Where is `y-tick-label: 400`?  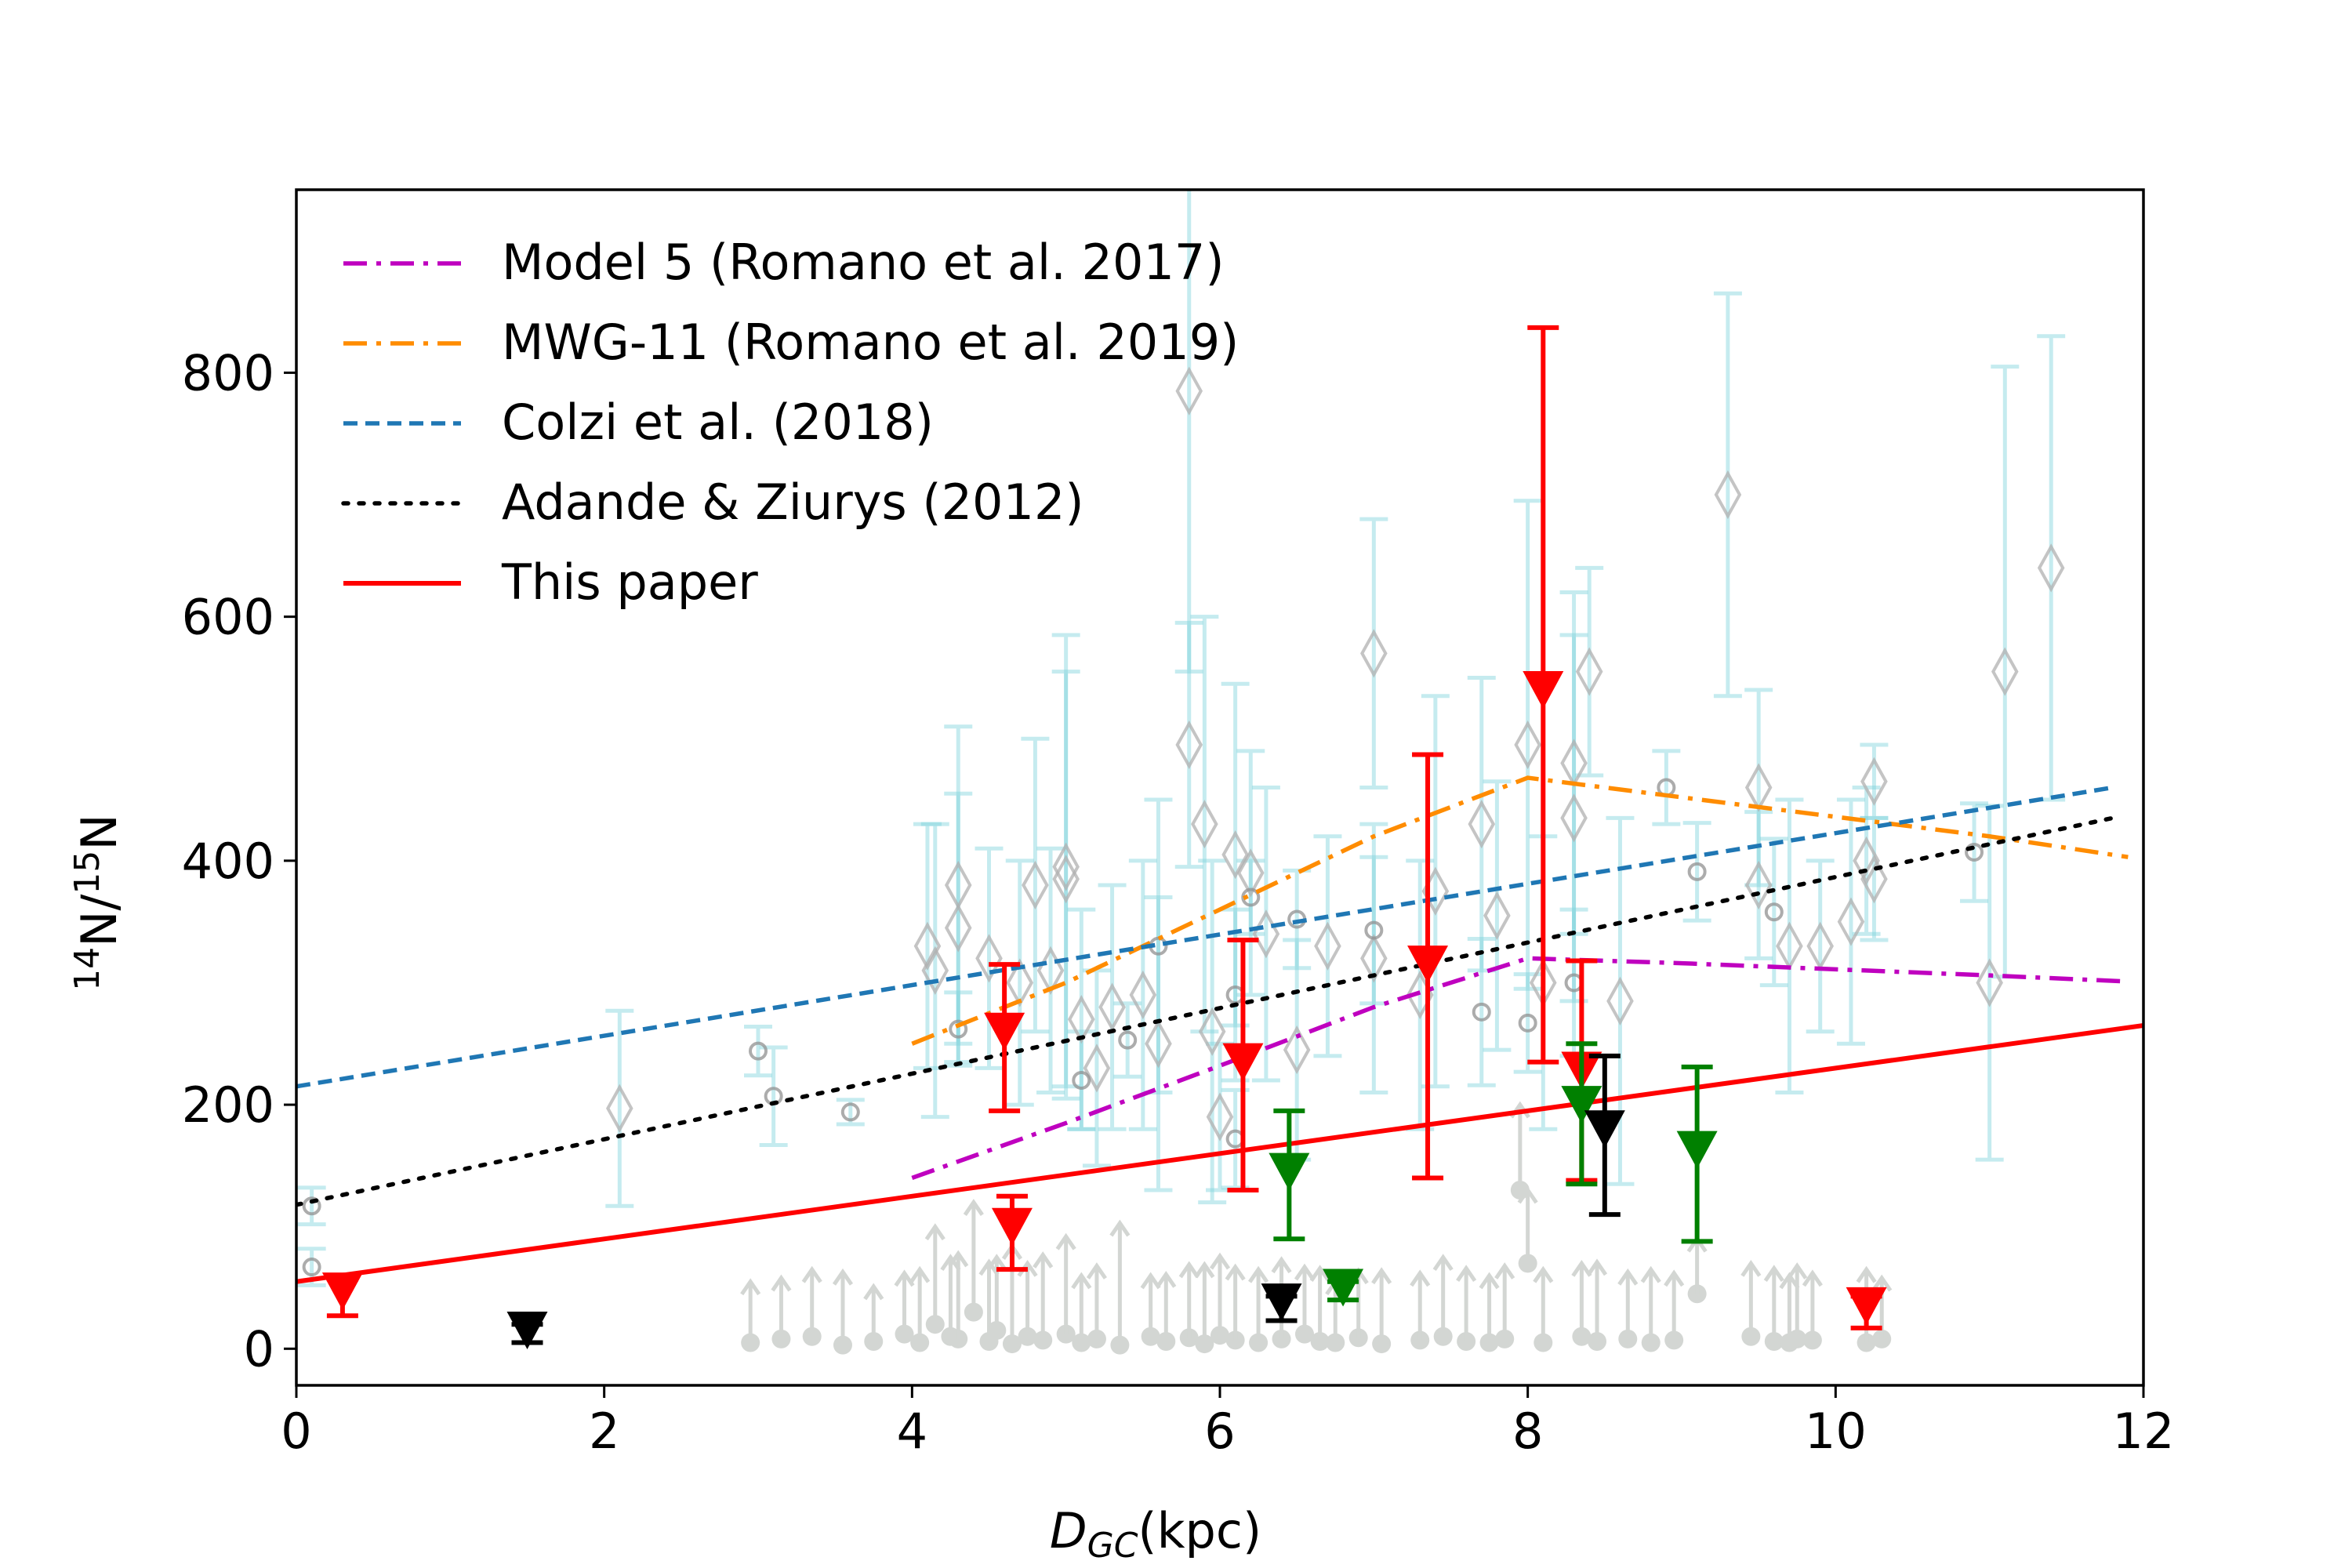 y-tick-label: 400 is located at coordinates (228, 861).